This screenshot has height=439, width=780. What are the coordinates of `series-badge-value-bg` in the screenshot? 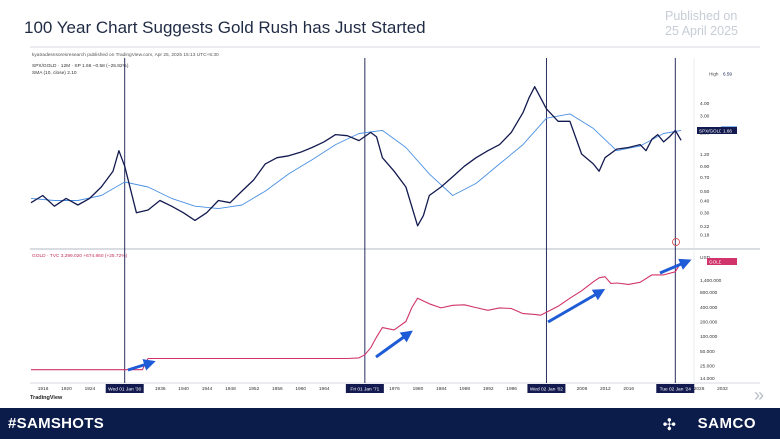 It's located at (729, 130).